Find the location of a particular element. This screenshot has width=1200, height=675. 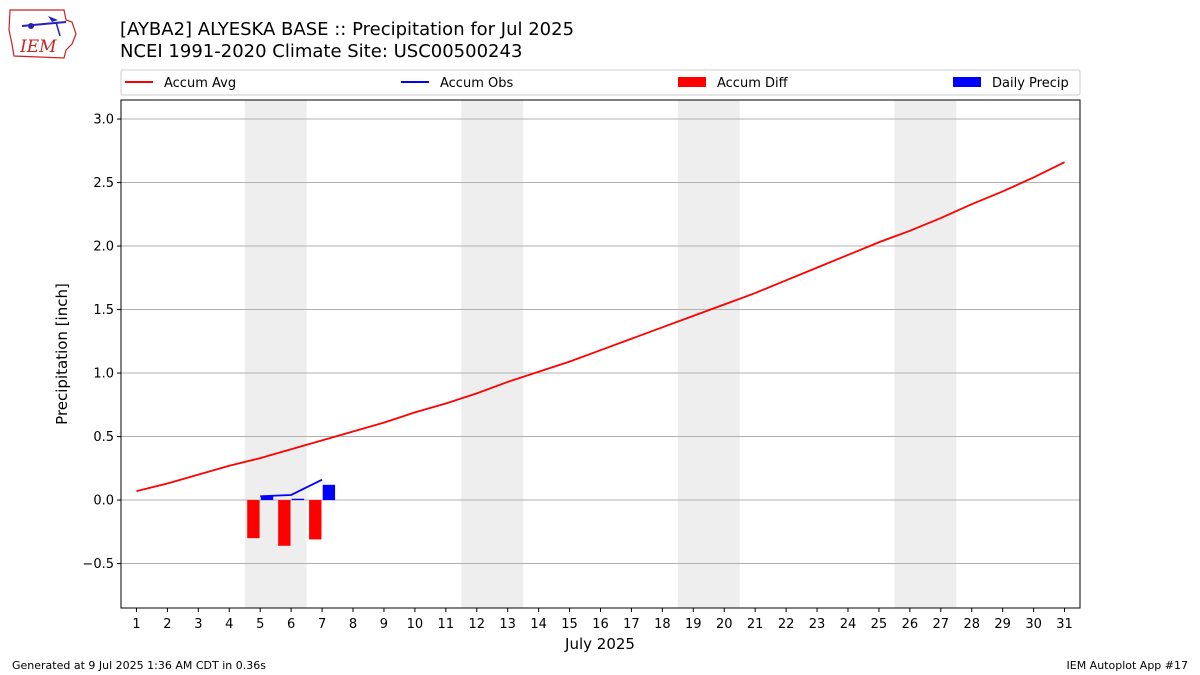

x-tick-label: 4 is located at coordinates (229, 624).